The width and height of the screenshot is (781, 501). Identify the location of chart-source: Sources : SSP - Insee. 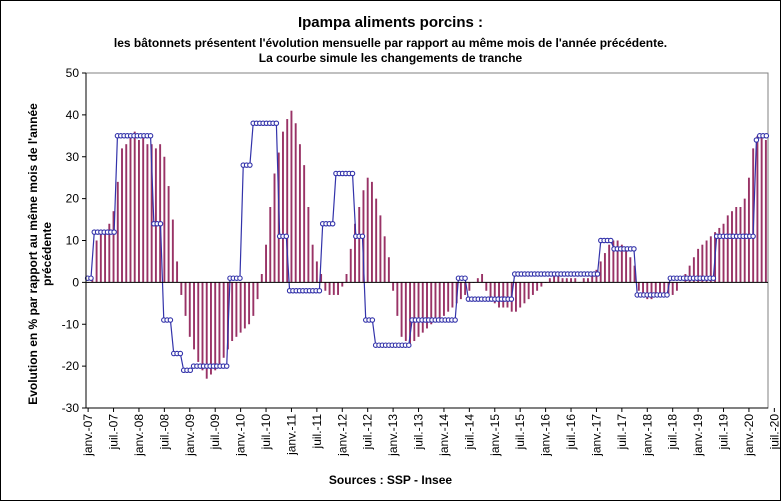
(390, 480).